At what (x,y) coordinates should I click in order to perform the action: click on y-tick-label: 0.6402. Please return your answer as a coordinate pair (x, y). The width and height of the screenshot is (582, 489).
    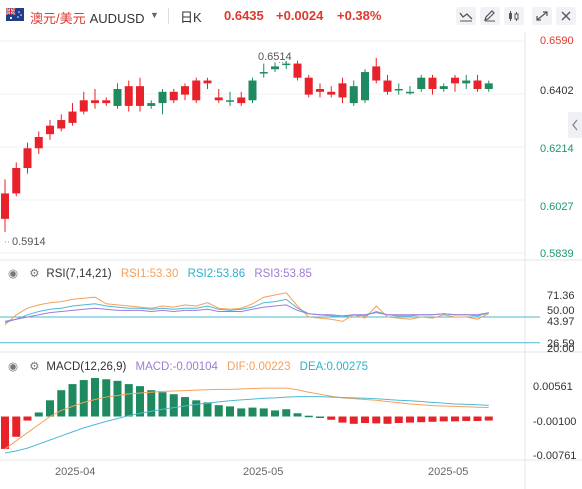
    Looking at the image, I should click on (557, 91).